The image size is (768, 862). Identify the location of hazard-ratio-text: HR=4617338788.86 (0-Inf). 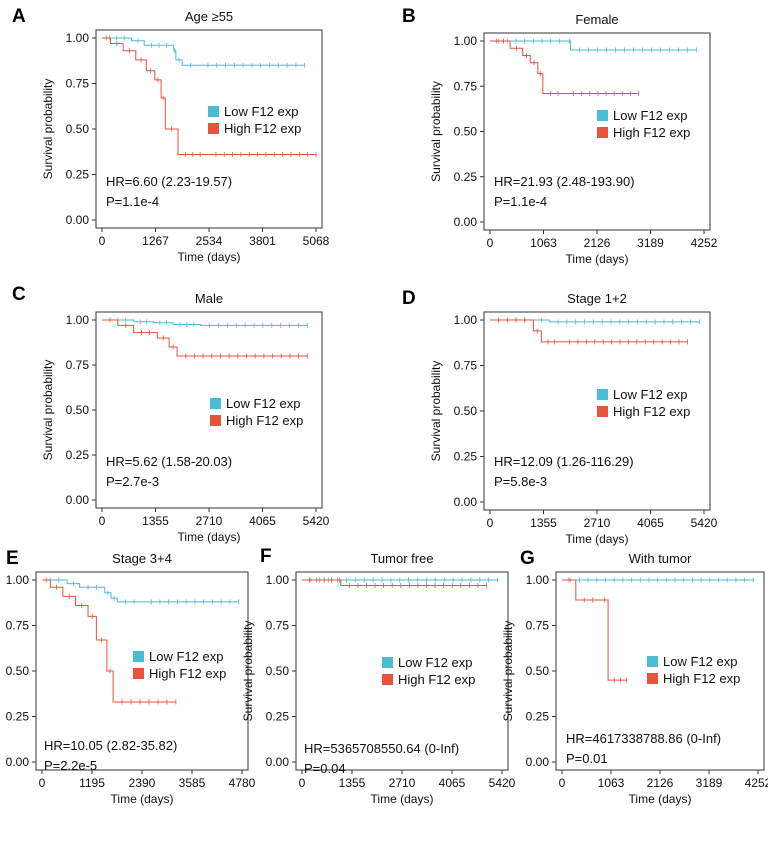
(643, 738).